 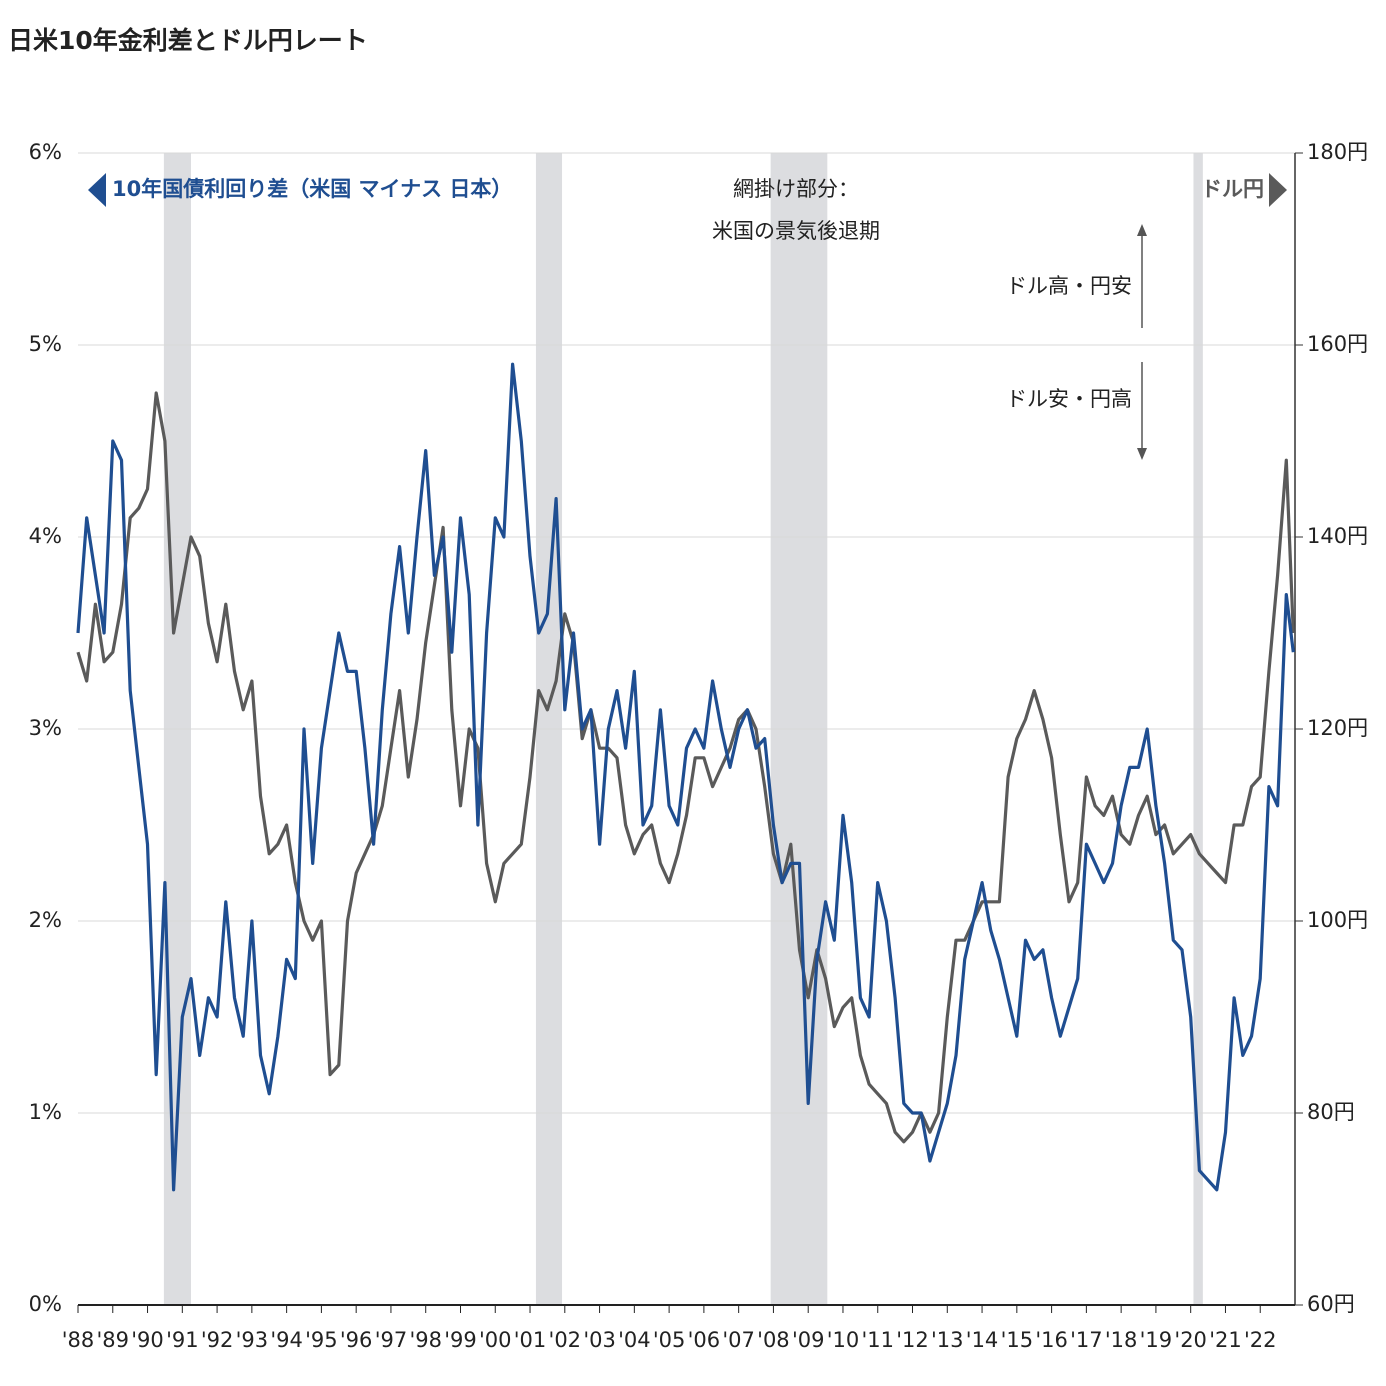 I want to click on x-tick-label: '14, so click(x=982, y=1340).